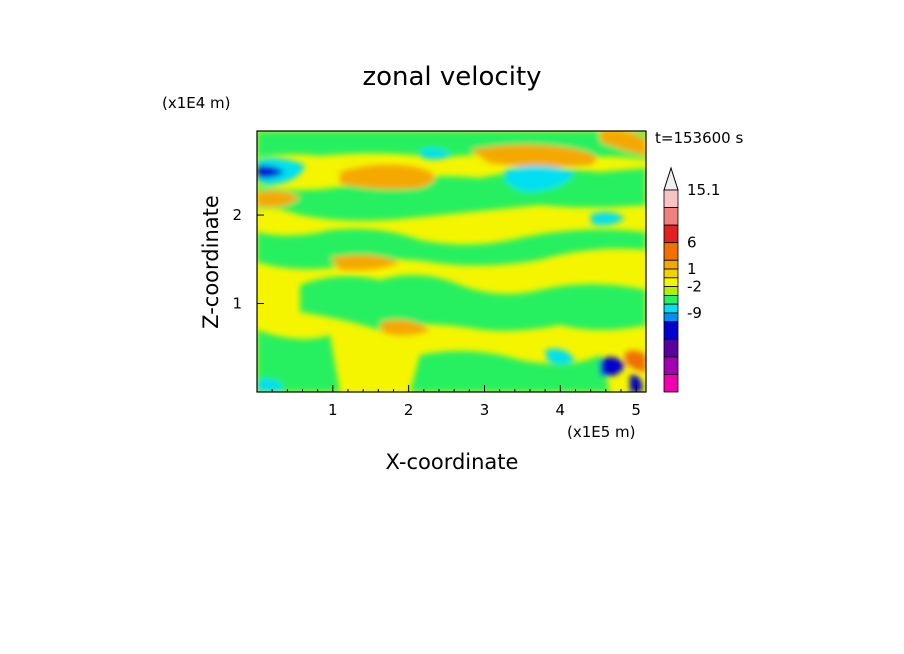  I want to click on y-multiplier-label: (x1E4 m), so click(196, 103).